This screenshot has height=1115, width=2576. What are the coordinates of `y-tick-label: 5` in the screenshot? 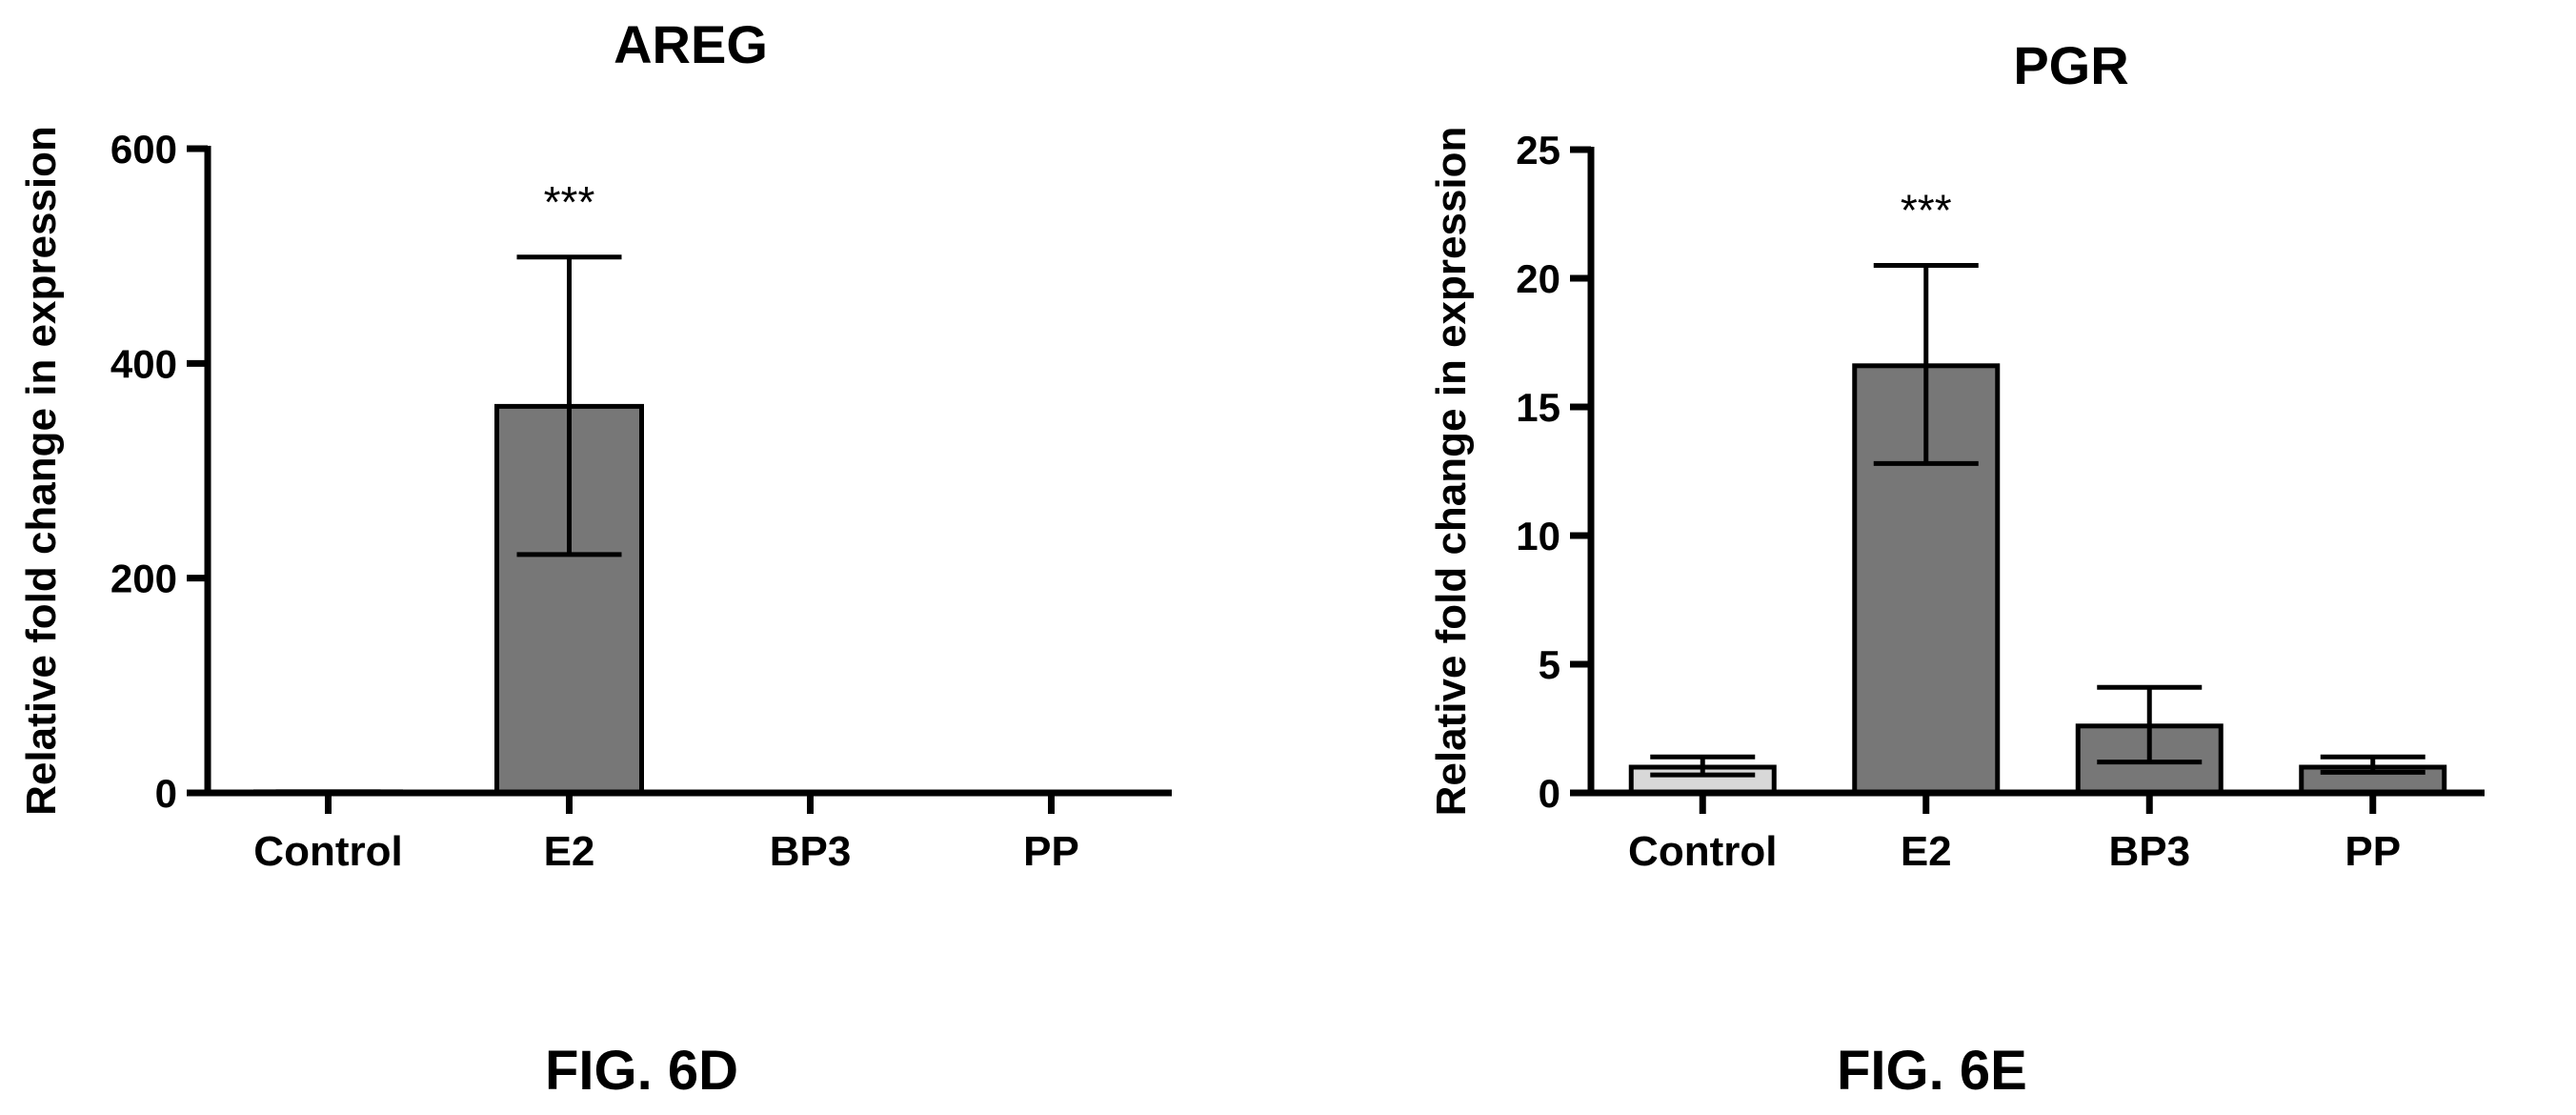 It's located at (1549, 664).